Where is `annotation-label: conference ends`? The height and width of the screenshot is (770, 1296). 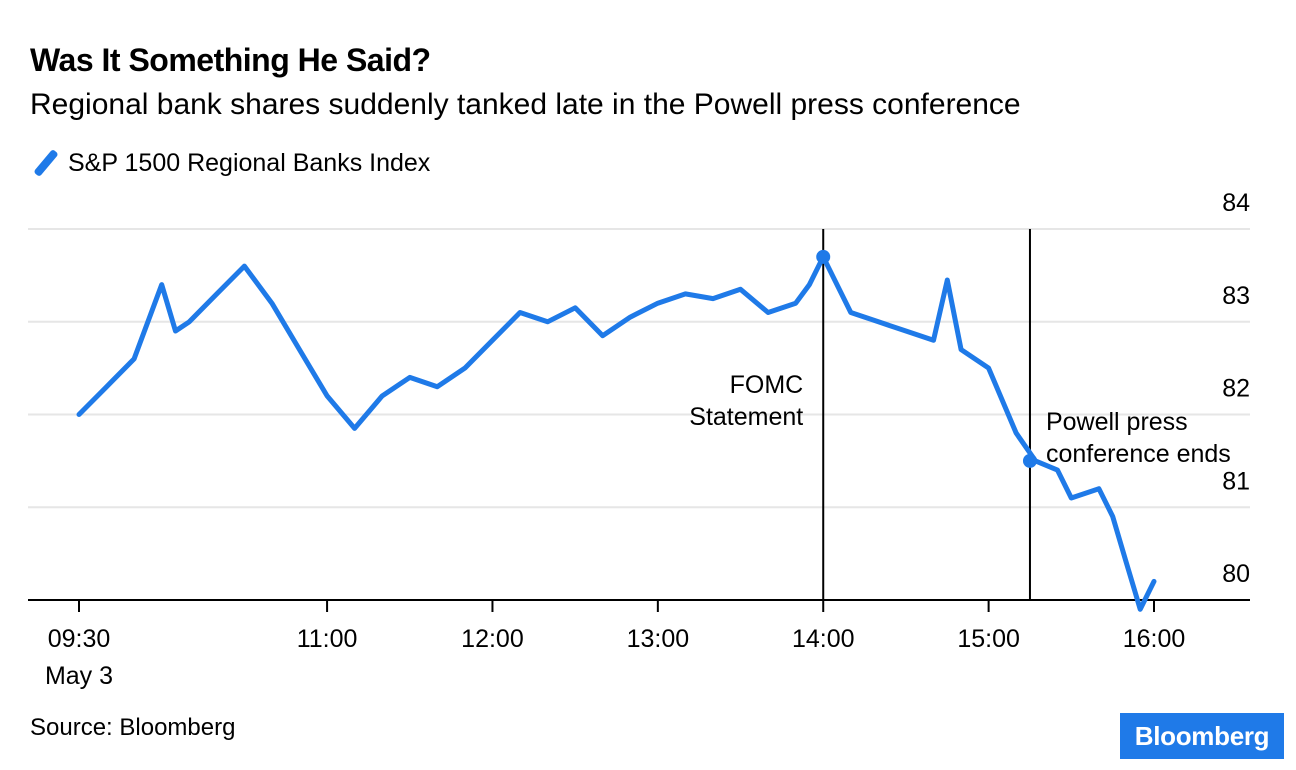 annotation-label: conference ends is located at coordinates (1138, 454).